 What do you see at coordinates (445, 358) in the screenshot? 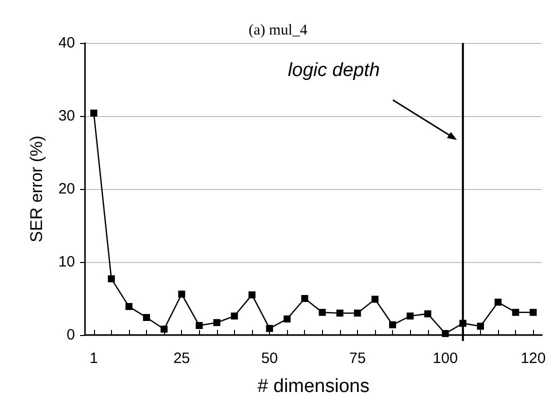
I see `x-tick-label: 100` at bounding box center [445, 358].